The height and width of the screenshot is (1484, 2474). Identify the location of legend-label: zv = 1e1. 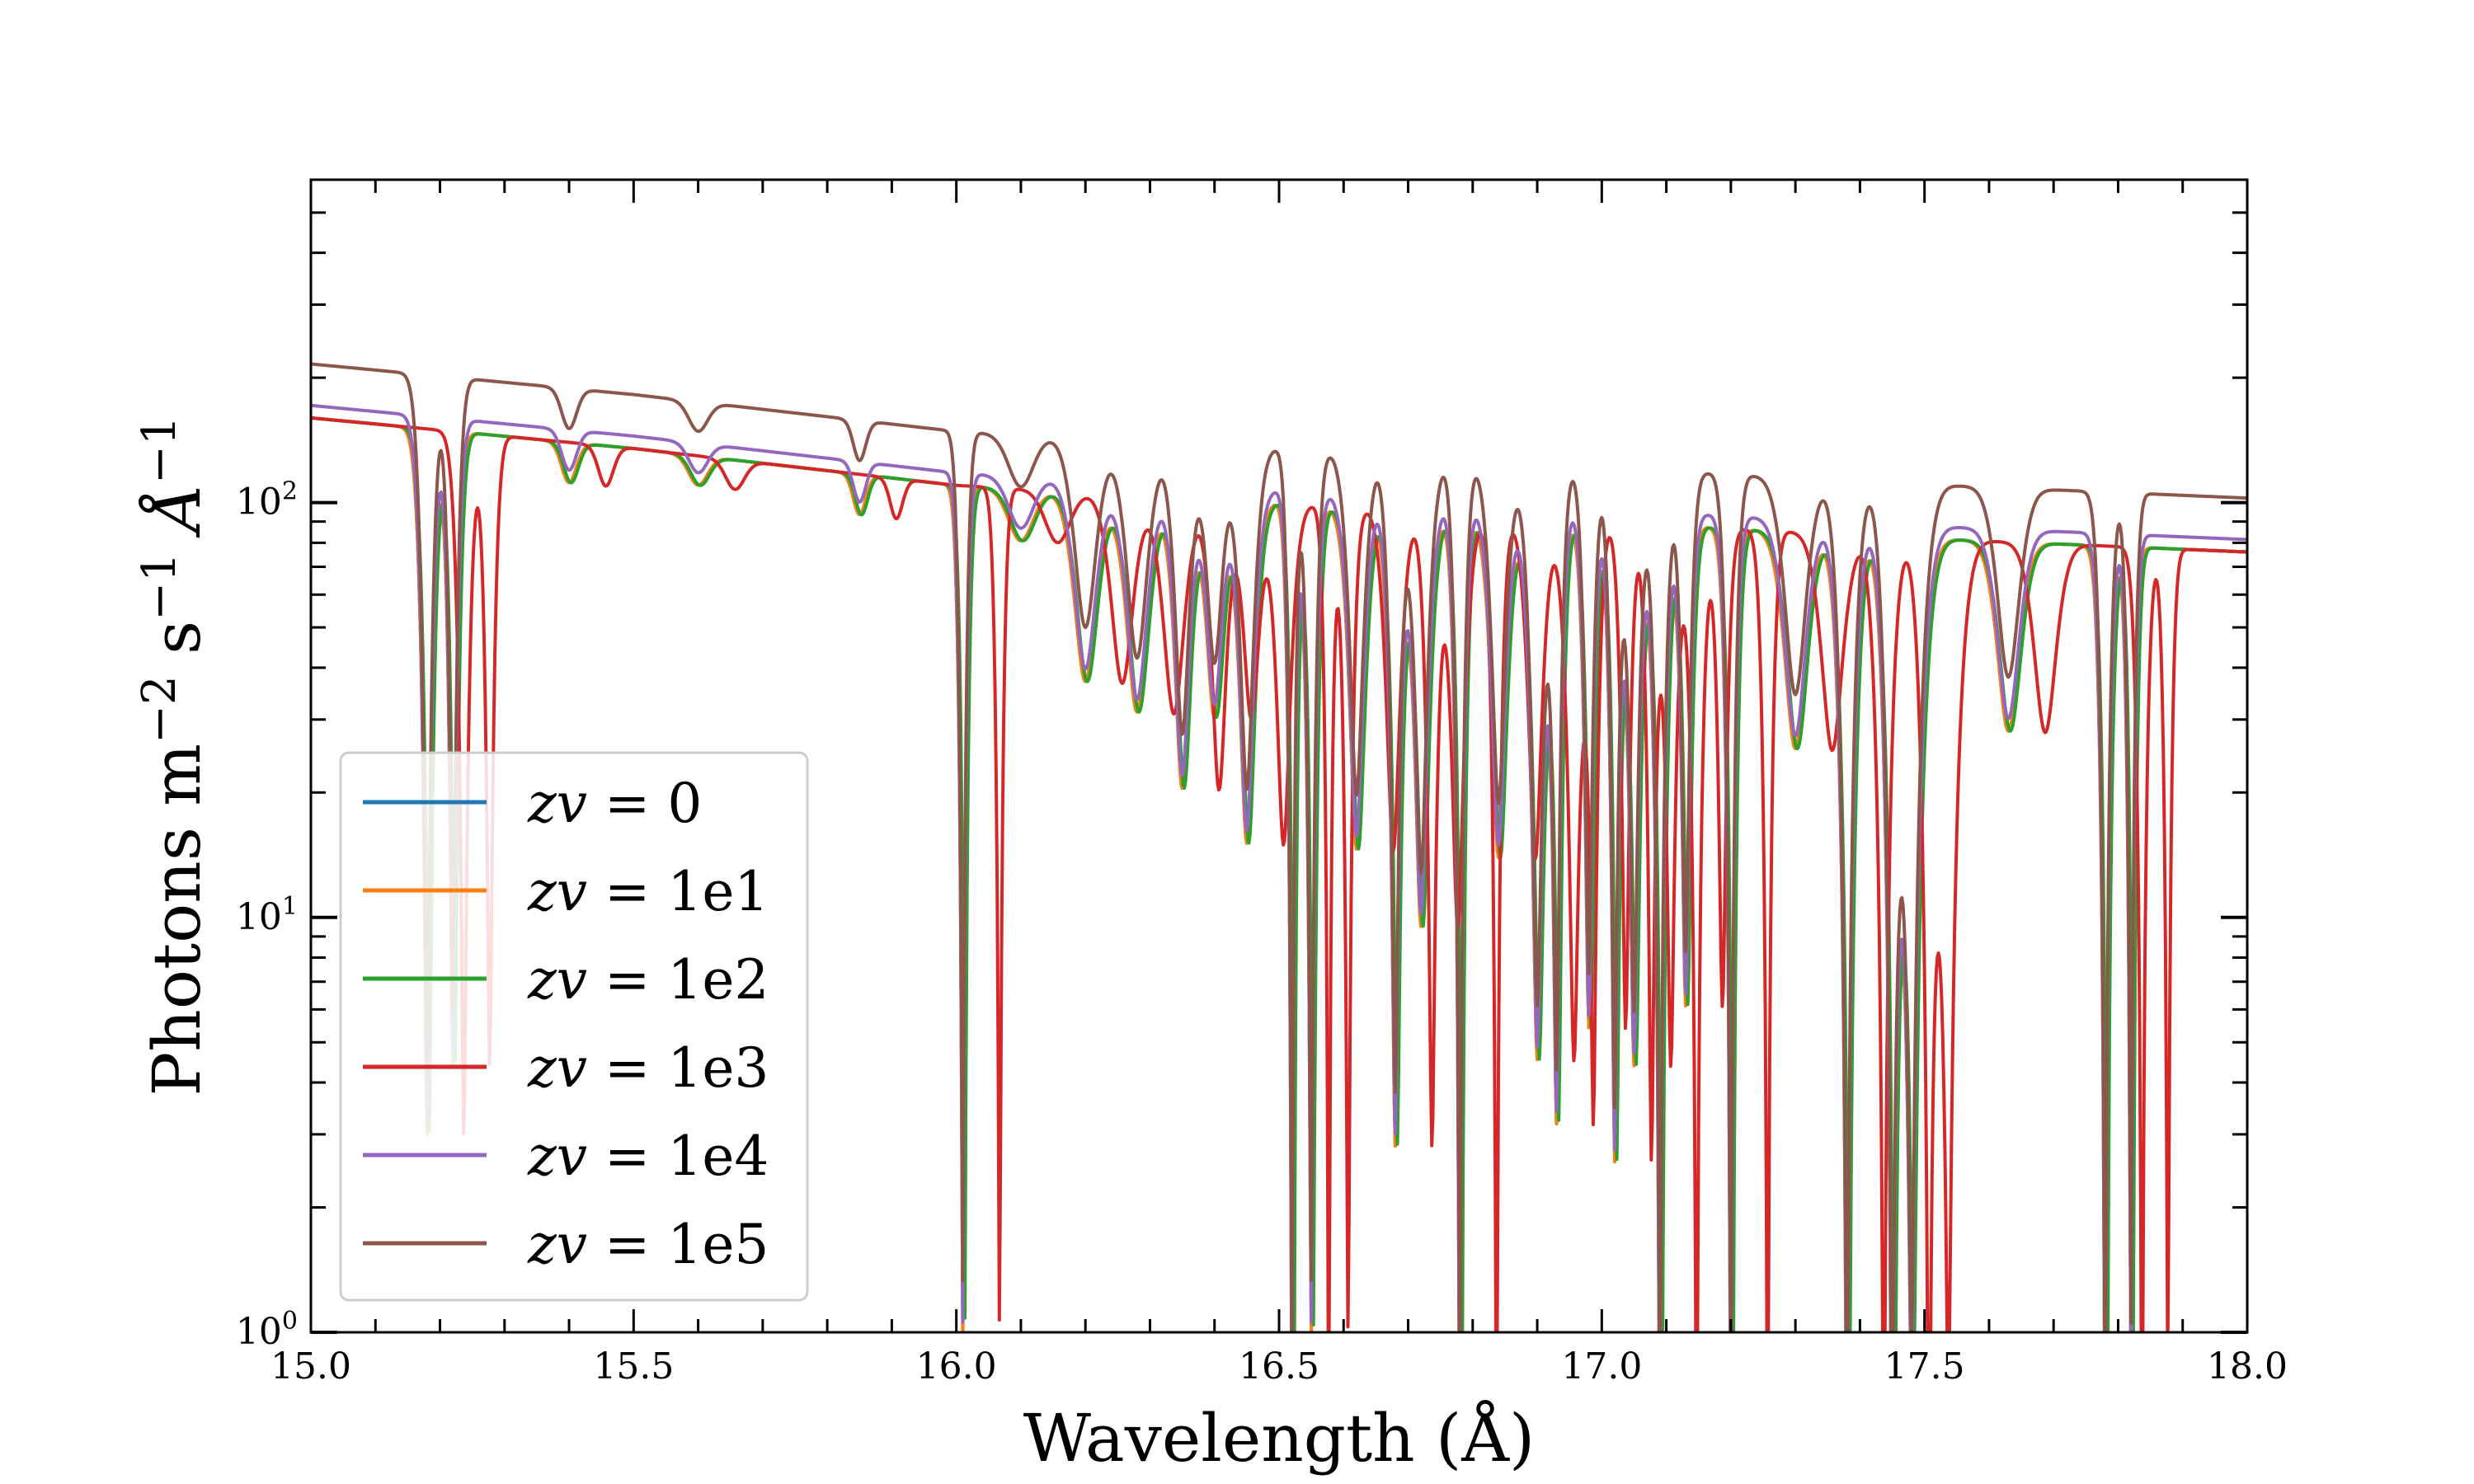
(648, 891).